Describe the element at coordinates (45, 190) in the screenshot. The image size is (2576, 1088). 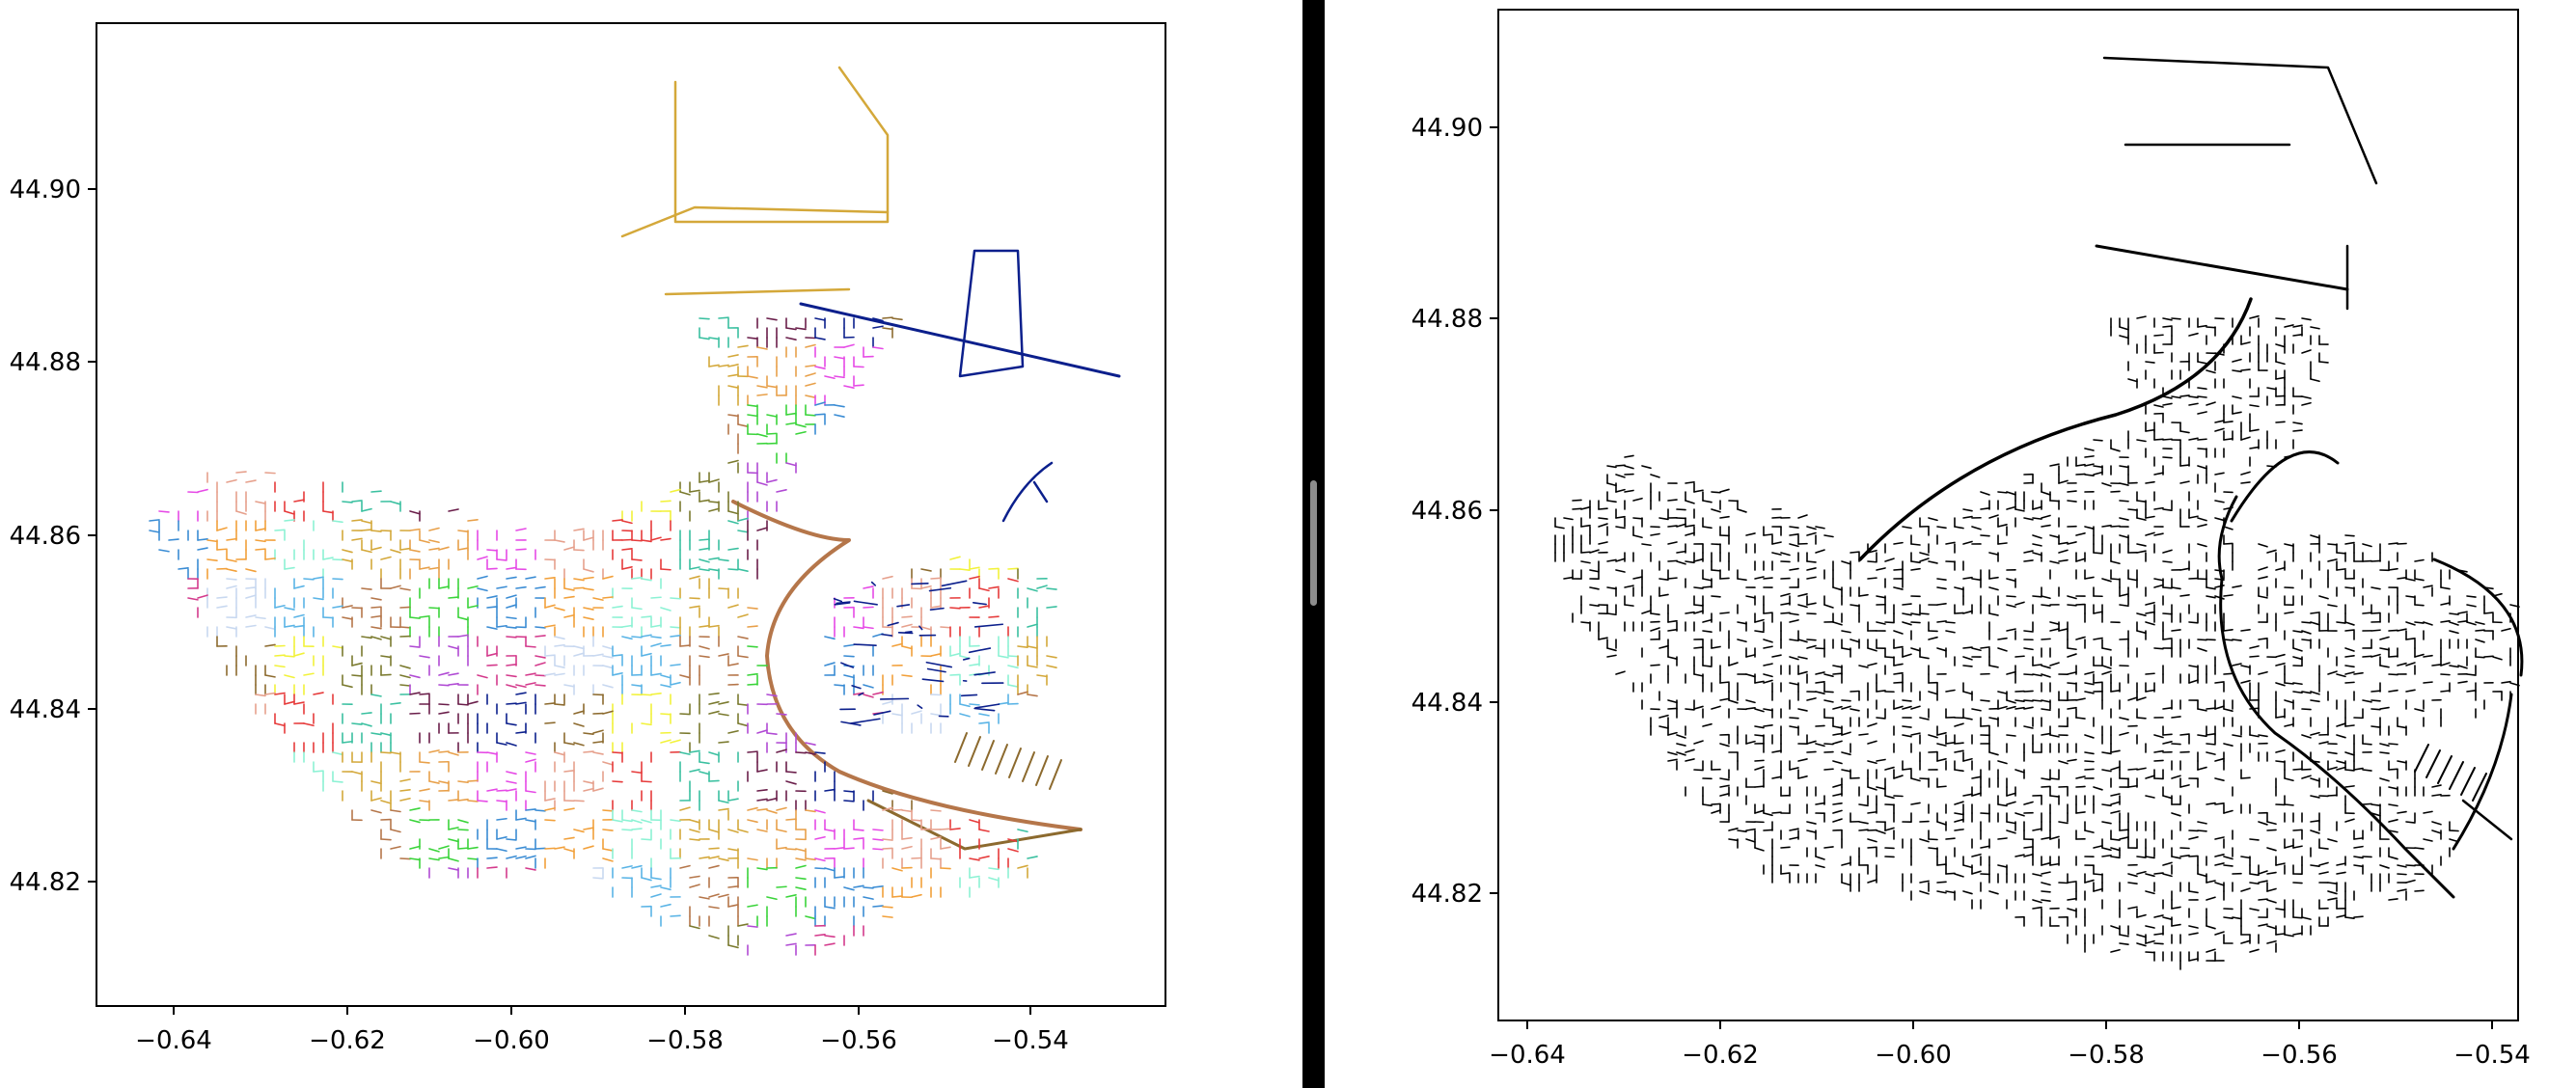
I see `left-y-tick-label: 44.90` at that location.